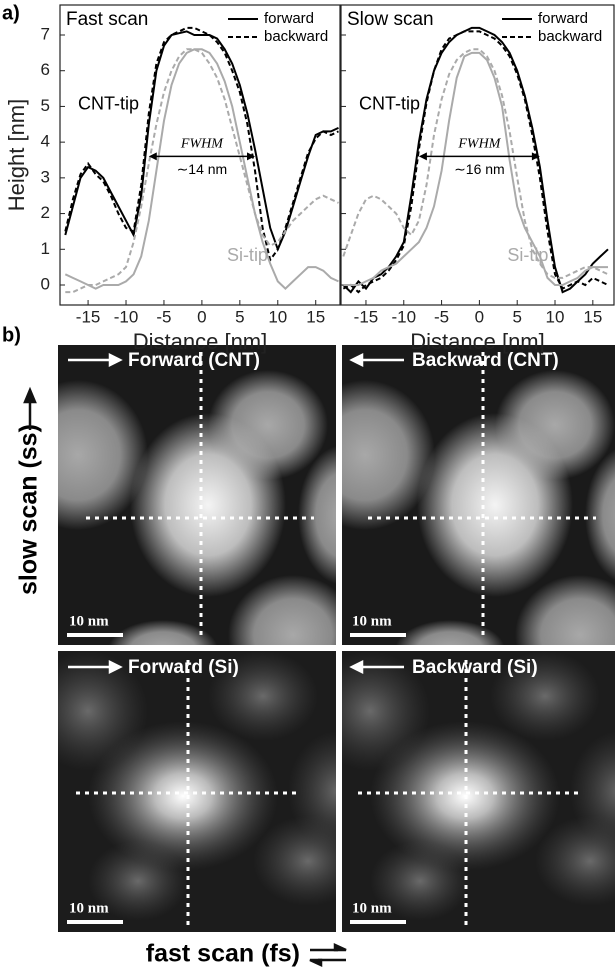 This screenshot has width=615, height=974. I want to click on chart-title: Slow scan, so click(390, 19).